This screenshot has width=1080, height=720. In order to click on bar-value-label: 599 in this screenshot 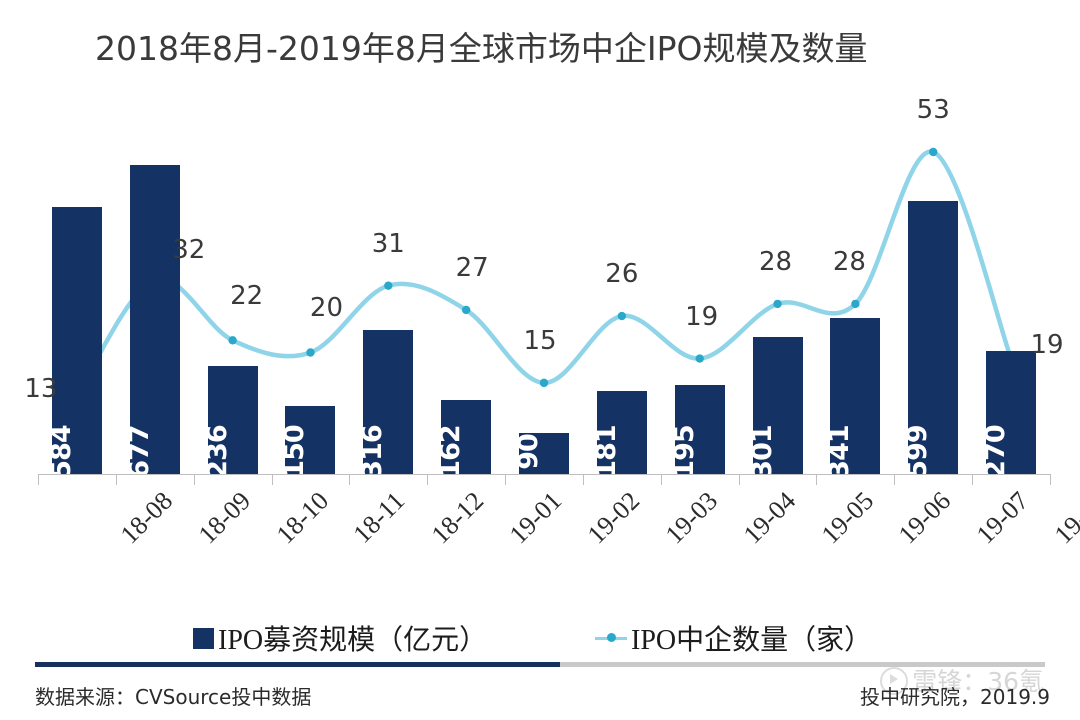, I will do `click(918, 452)`.